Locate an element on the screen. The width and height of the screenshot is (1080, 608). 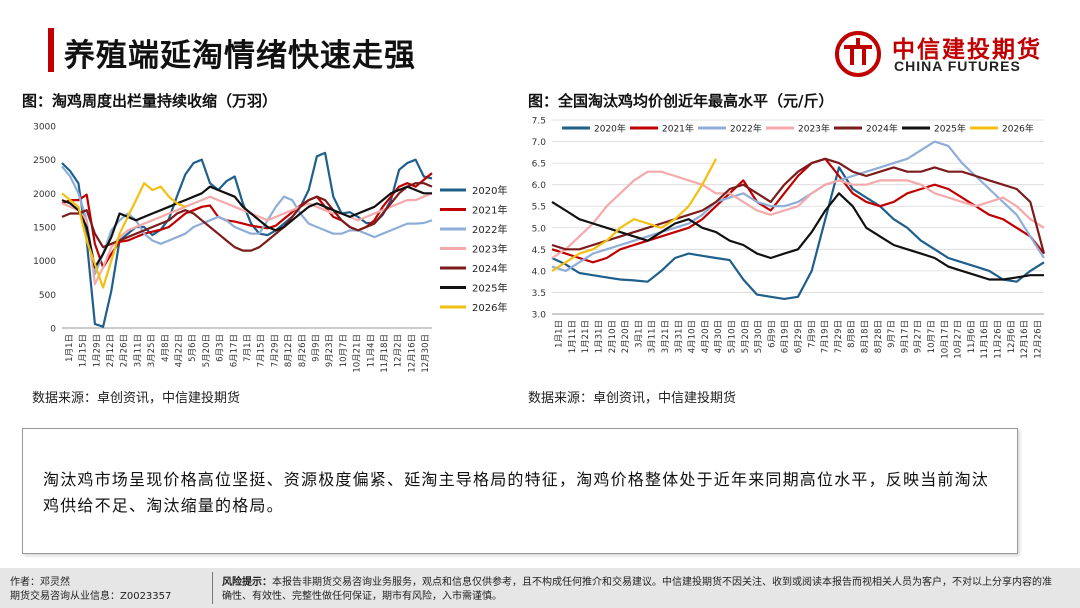
chart2-series-2022年 is located at coordinates (798, 206).